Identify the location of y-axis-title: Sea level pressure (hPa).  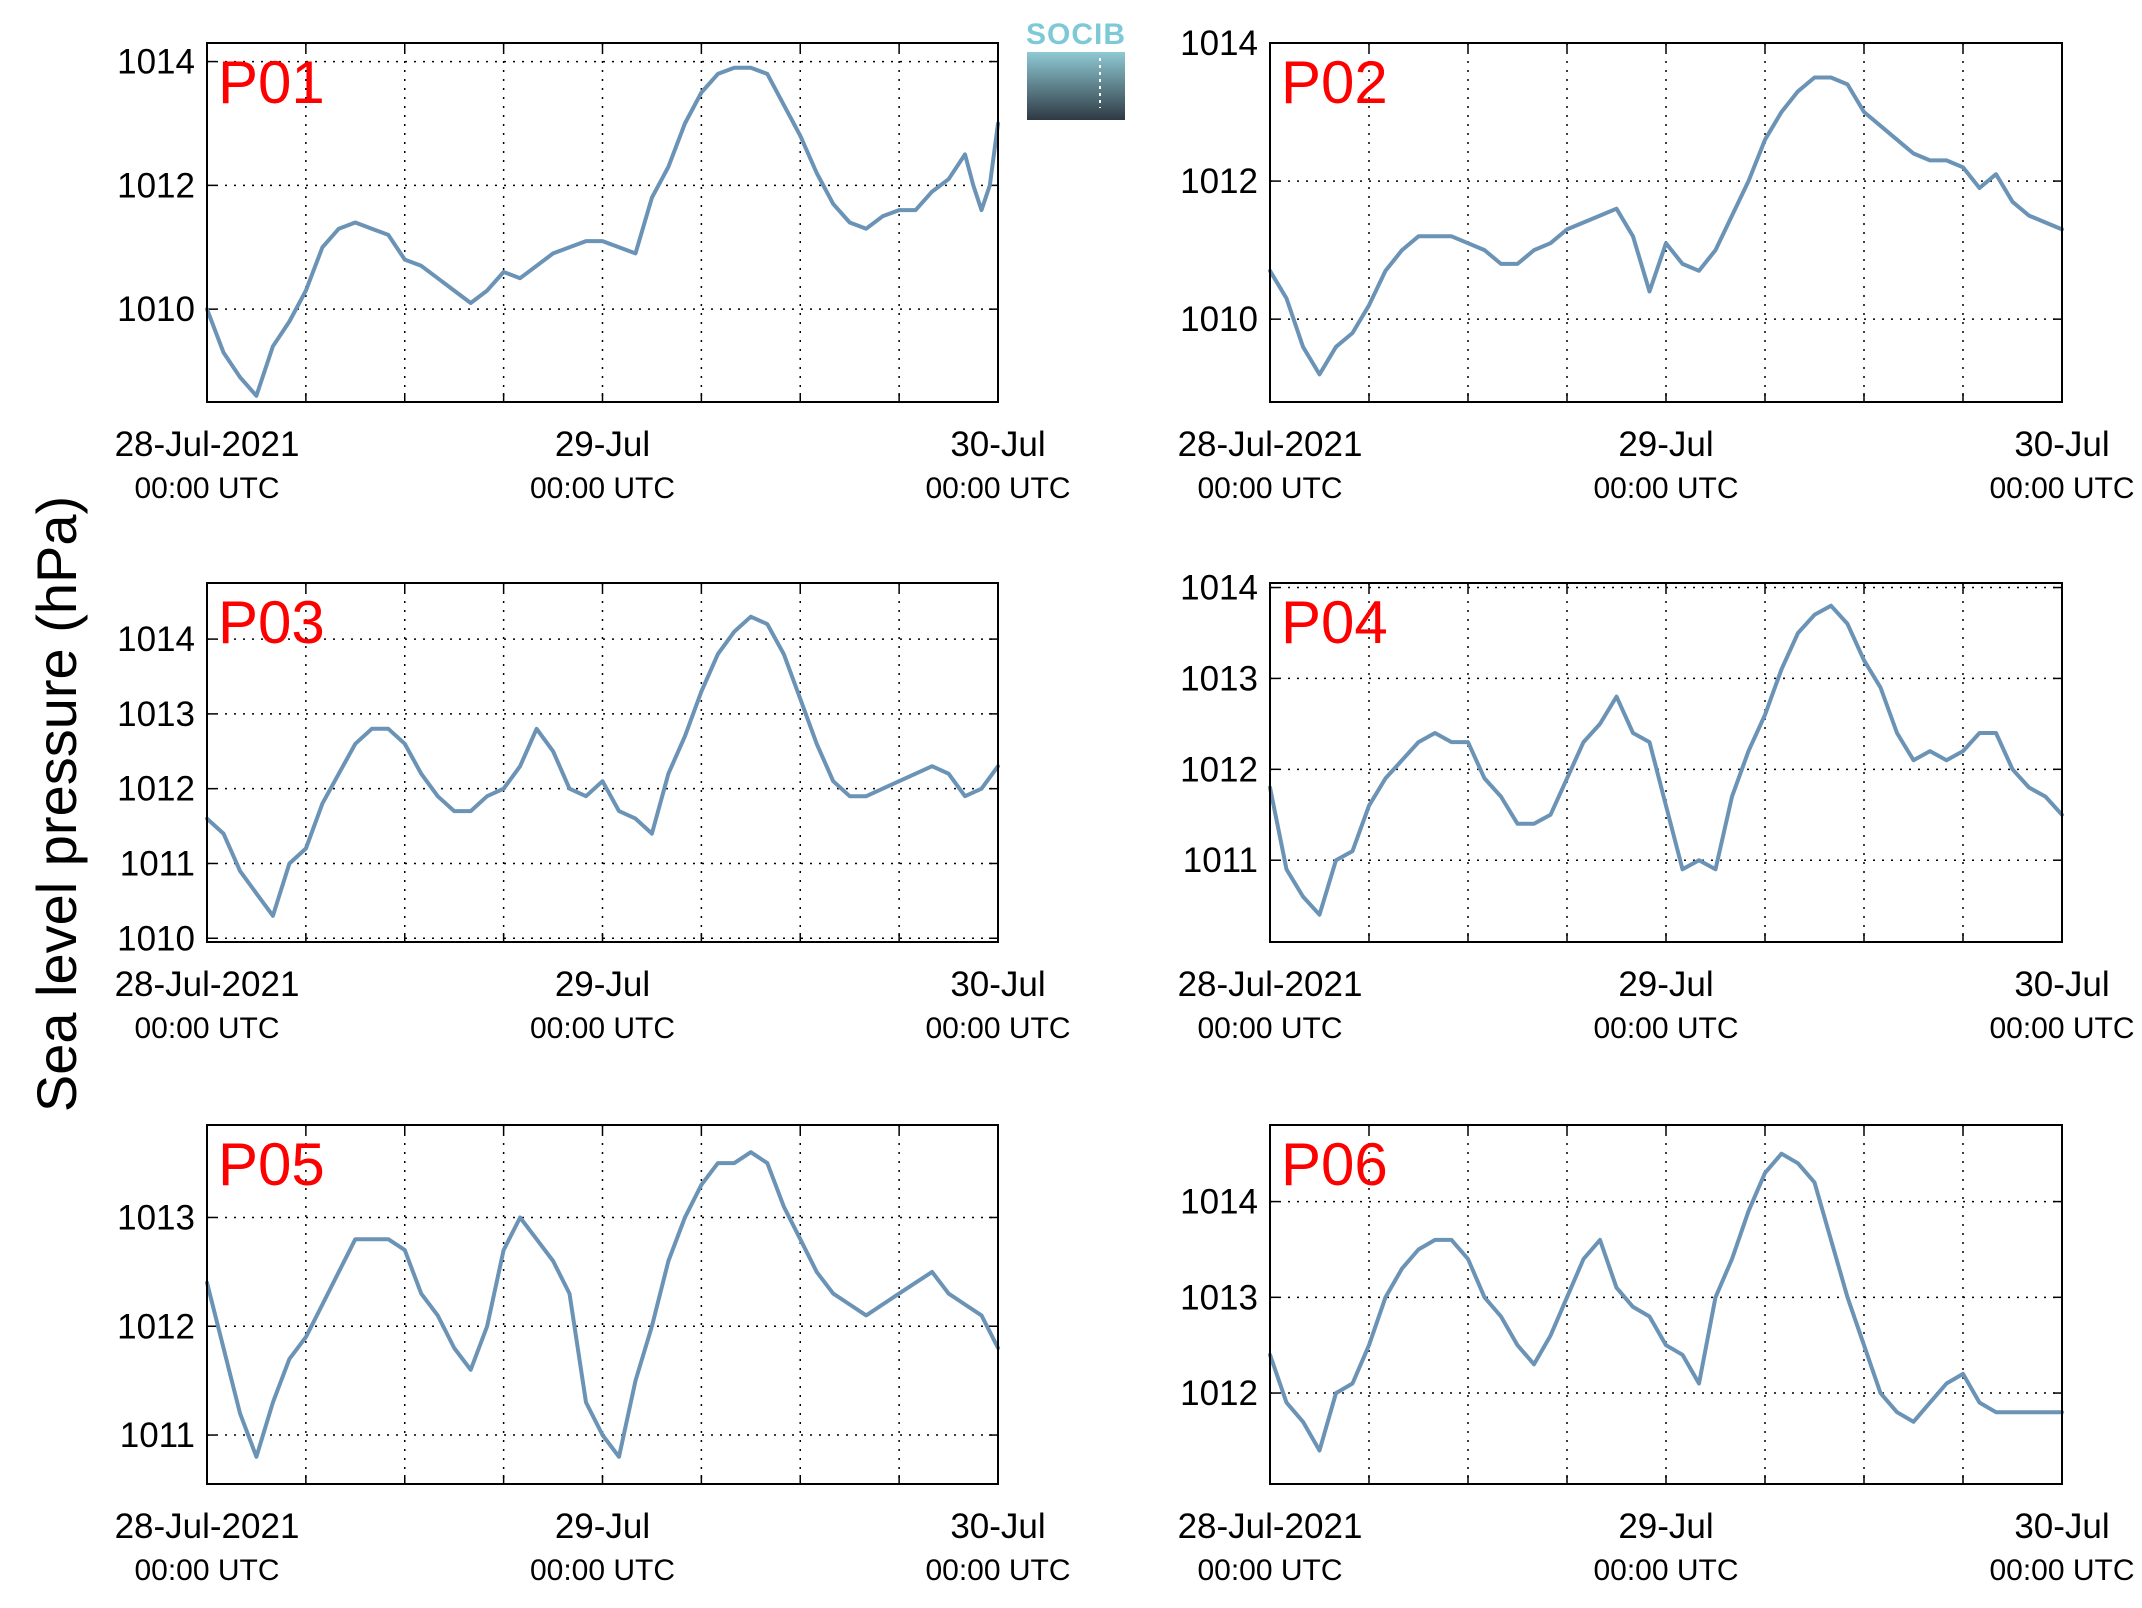
(56, 804).